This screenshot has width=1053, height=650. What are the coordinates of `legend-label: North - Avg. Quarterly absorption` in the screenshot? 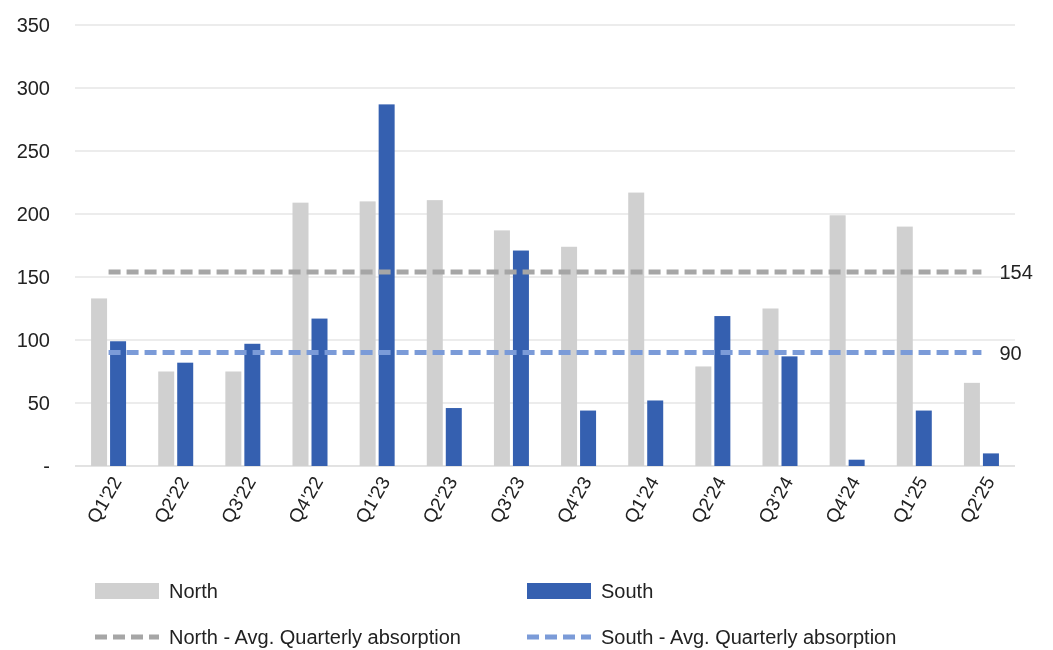 It's located at (315, 637).